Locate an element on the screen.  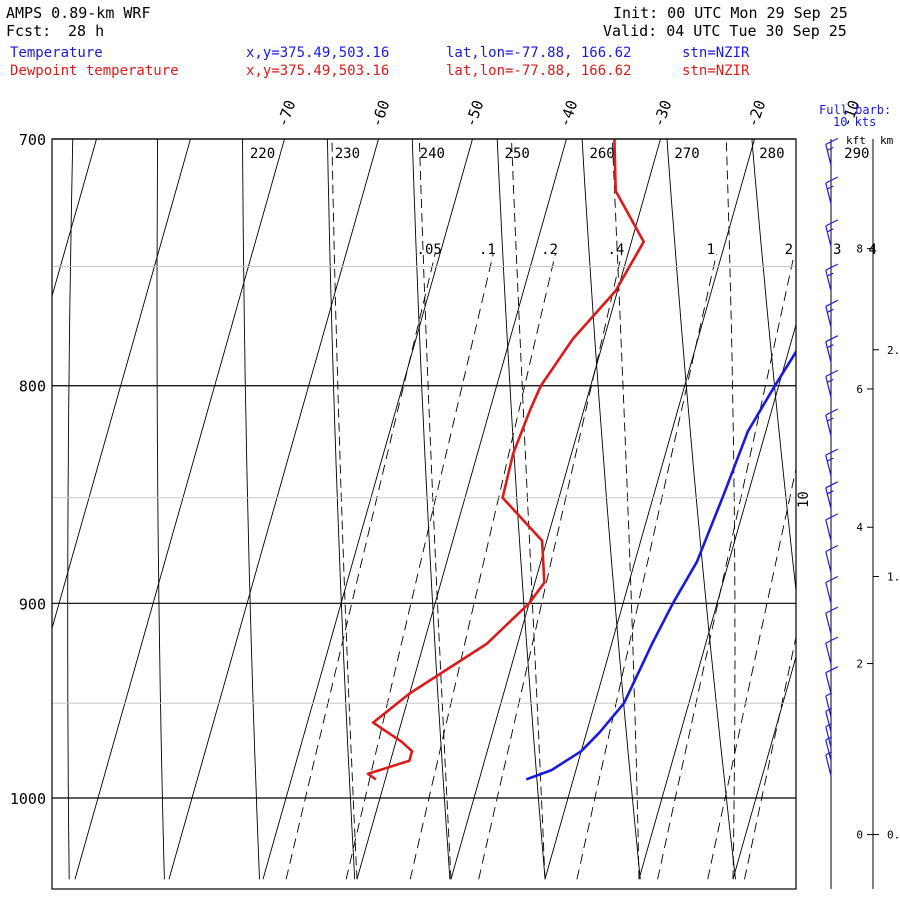
forecast-label: Fcst: is located at coordinates (29, 31).